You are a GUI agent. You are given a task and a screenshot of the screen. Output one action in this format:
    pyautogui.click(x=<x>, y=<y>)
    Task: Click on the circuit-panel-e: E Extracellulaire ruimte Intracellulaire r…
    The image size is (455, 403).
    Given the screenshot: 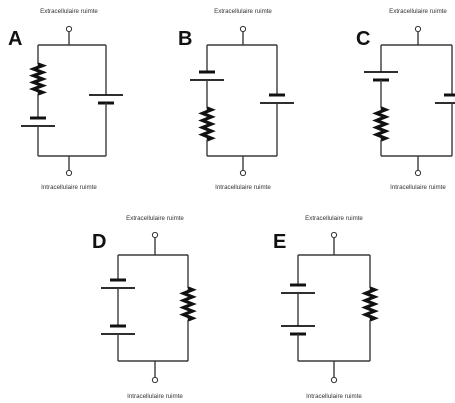 What is the action you would take?
    pyautogui.click(x=326, y=307)
    